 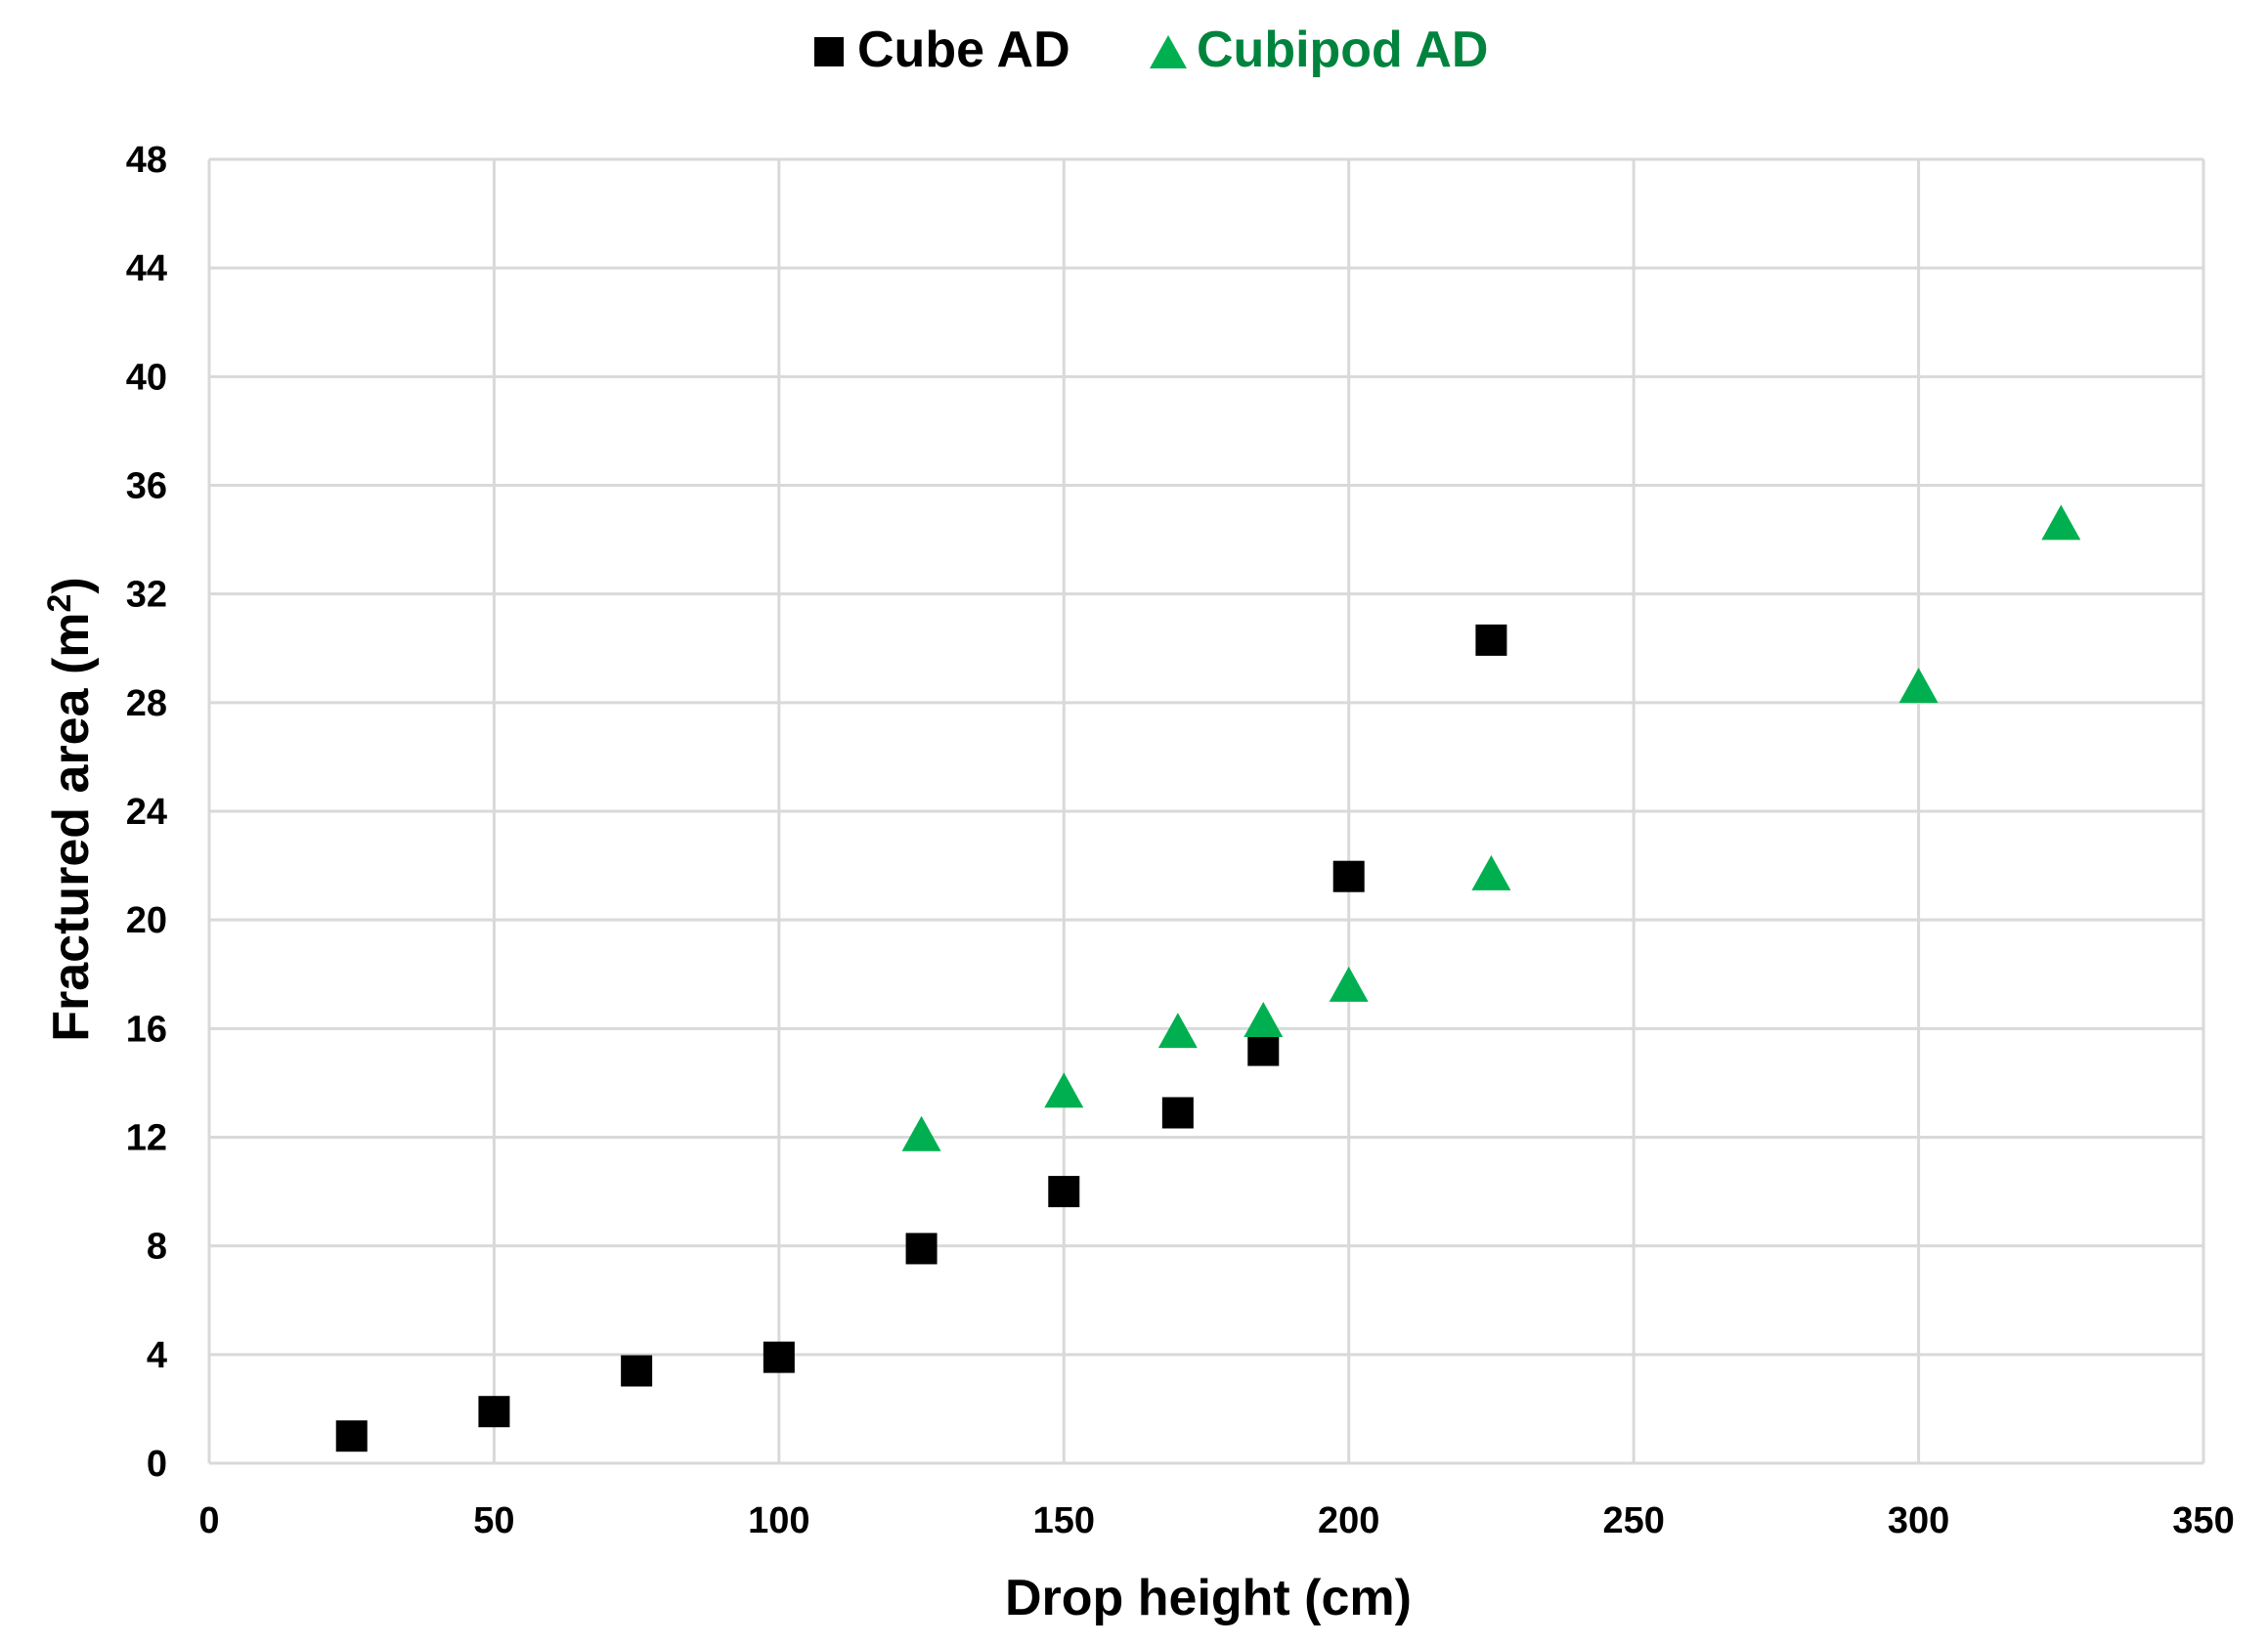 I want to click on y-tick-label: 4, so click(x=157, y=1355).